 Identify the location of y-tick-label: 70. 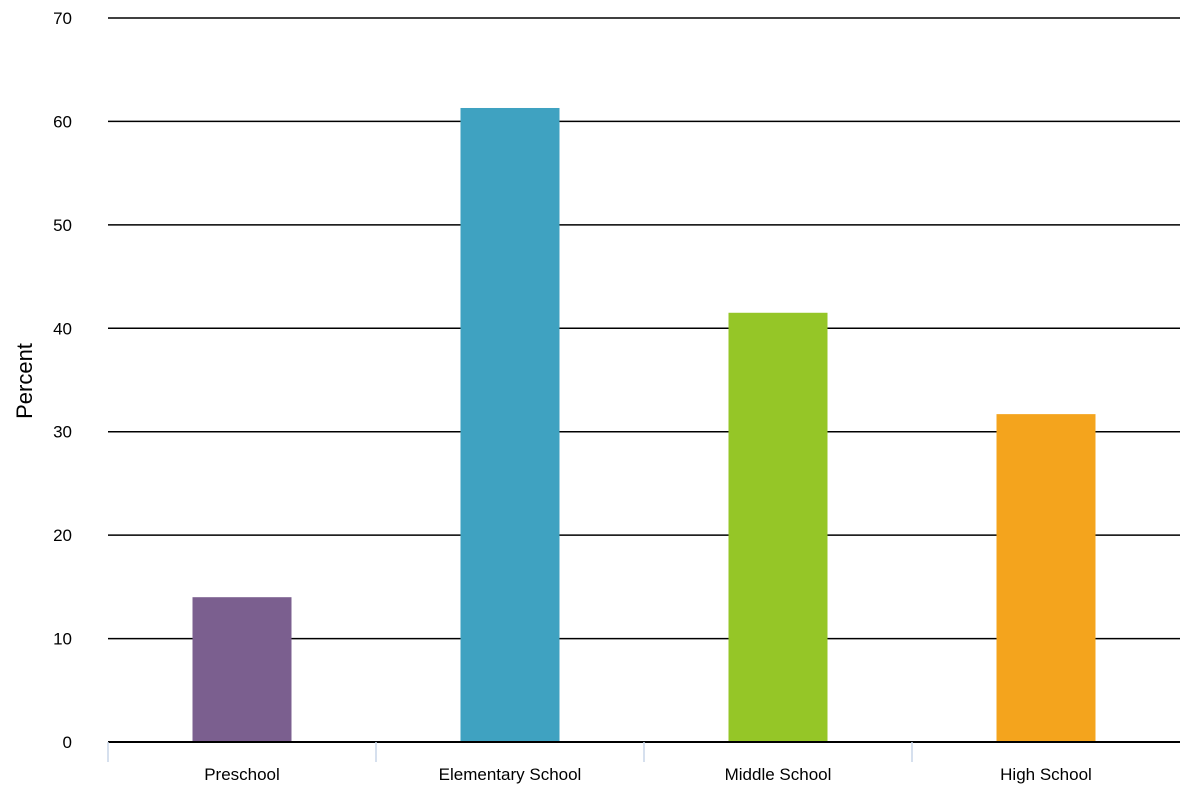
(62, 18).